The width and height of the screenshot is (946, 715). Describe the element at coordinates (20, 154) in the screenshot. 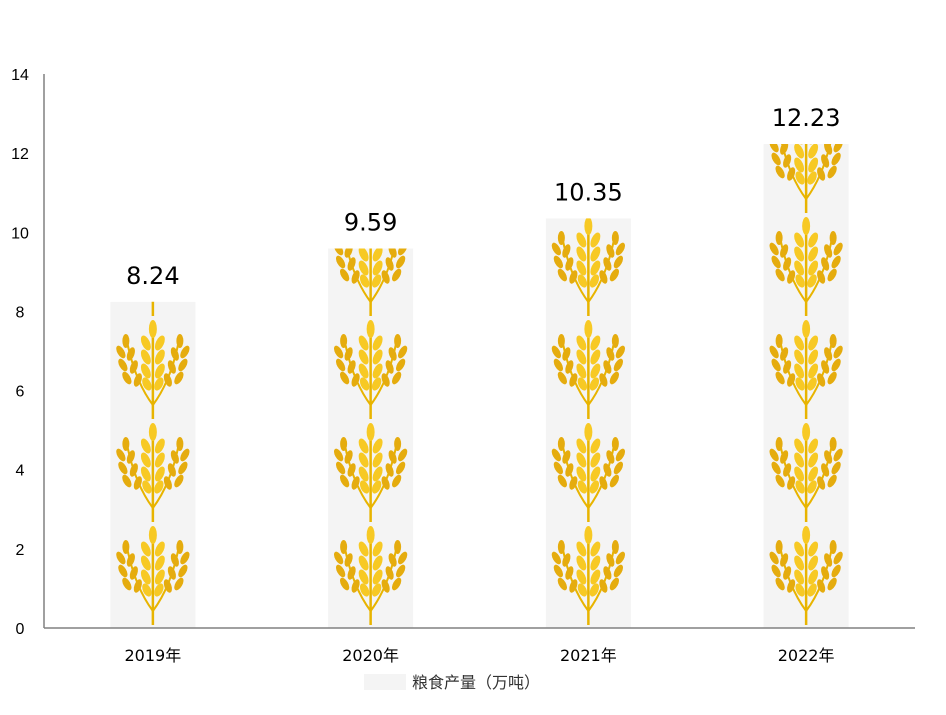

I see `y-tick-label: 12` at that location.